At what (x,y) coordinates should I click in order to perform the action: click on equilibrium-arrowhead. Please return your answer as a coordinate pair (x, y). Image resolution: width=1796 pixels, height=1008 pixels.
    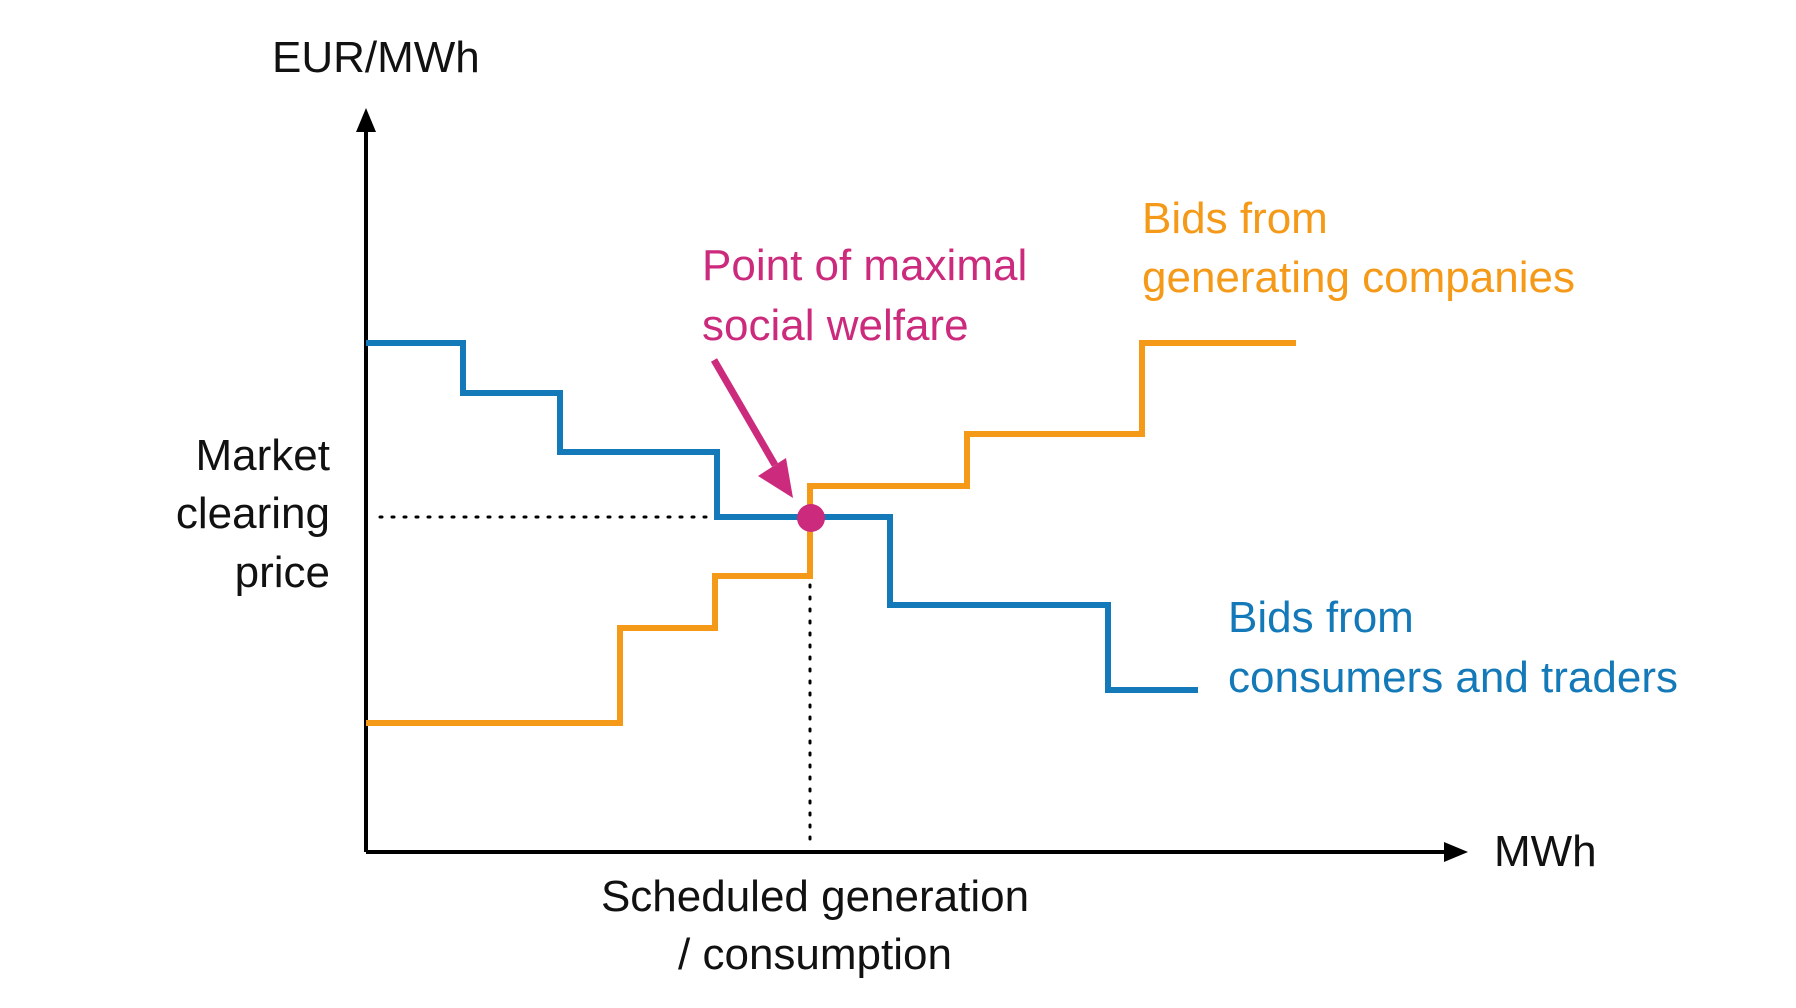
    Looking at the image, I should click on (775, 478).